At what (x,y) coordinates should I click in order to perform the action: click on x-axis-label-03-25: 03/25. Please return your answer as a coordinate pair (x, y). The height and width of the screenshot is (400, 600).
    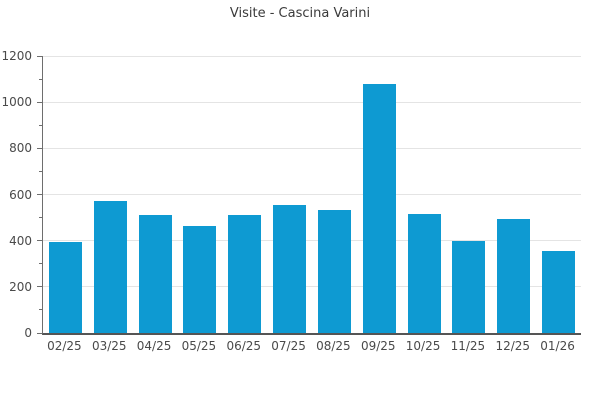
    Looking at the image, I should click on (109, 346).